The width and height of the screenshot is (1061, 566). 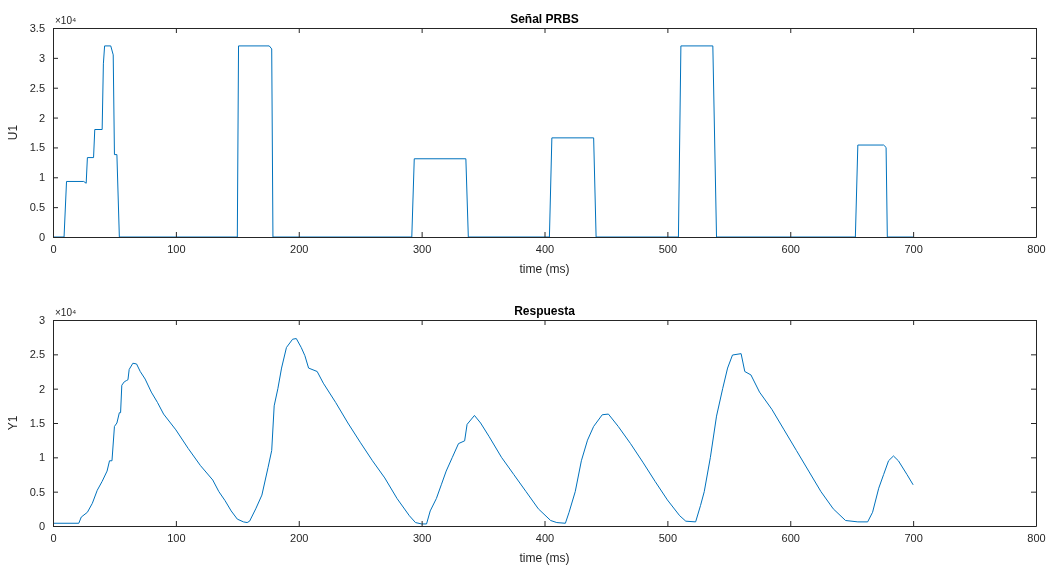 What do you see at coordinates (37, 28) in the screenshot?
I see `y-tick-label: 3.5` at bounding box center [37, 28].